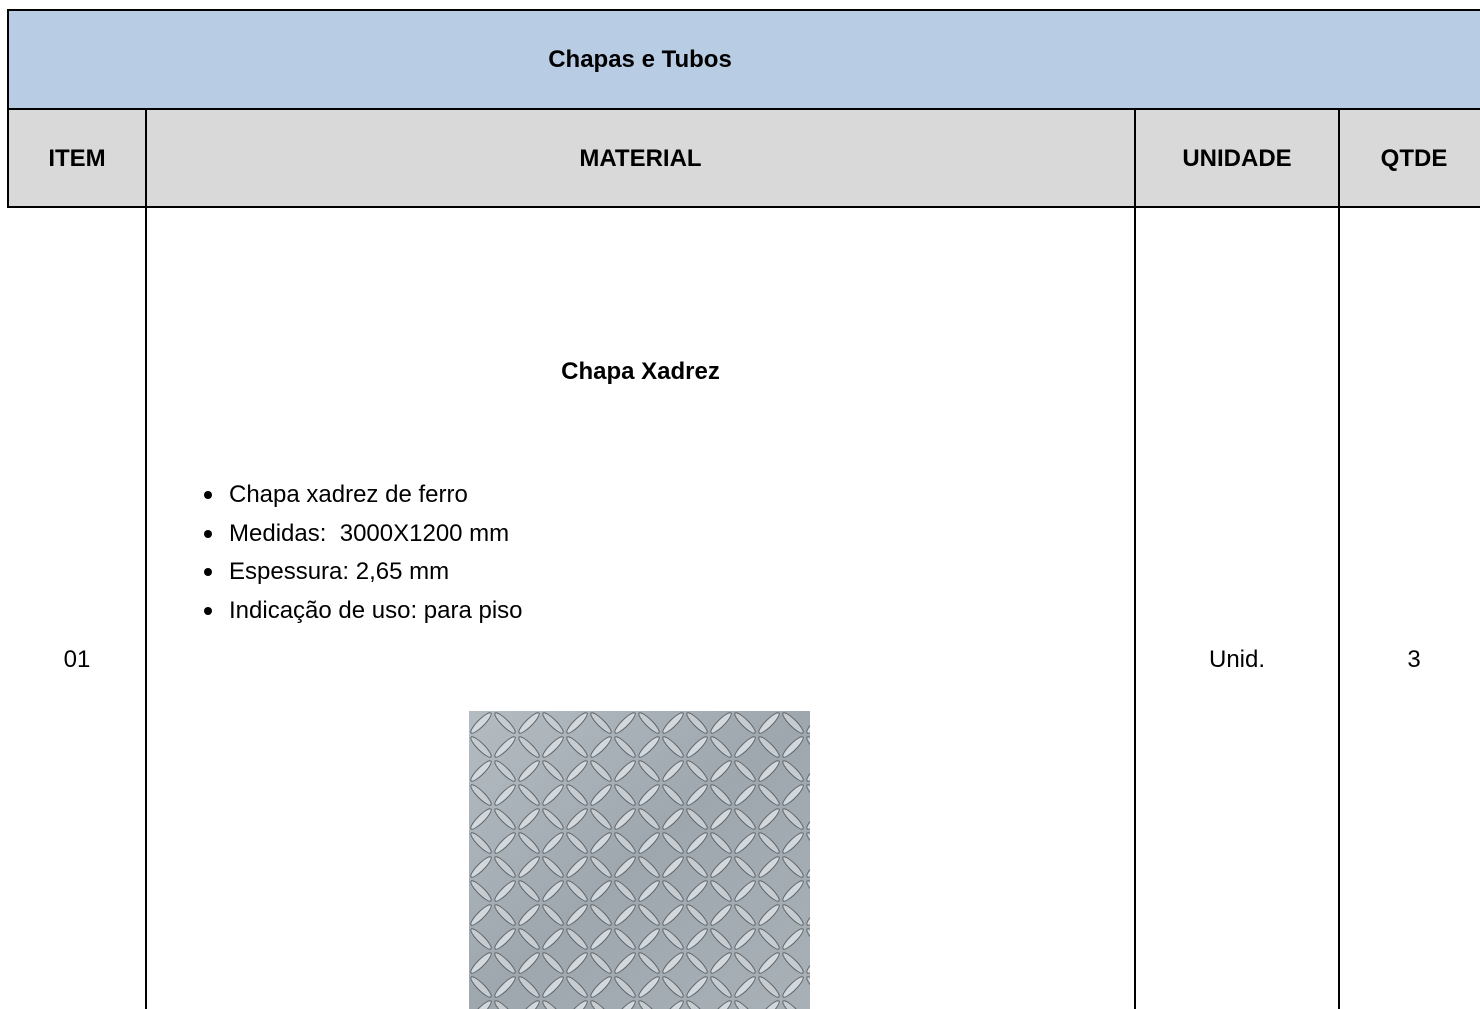 Image resolution: width=1480 pixels, height=1009 pixels. What do you see at coordinates (640, 158) in the screenshot?
I see `header: MATERIAL` at bounding box center [640, 158].